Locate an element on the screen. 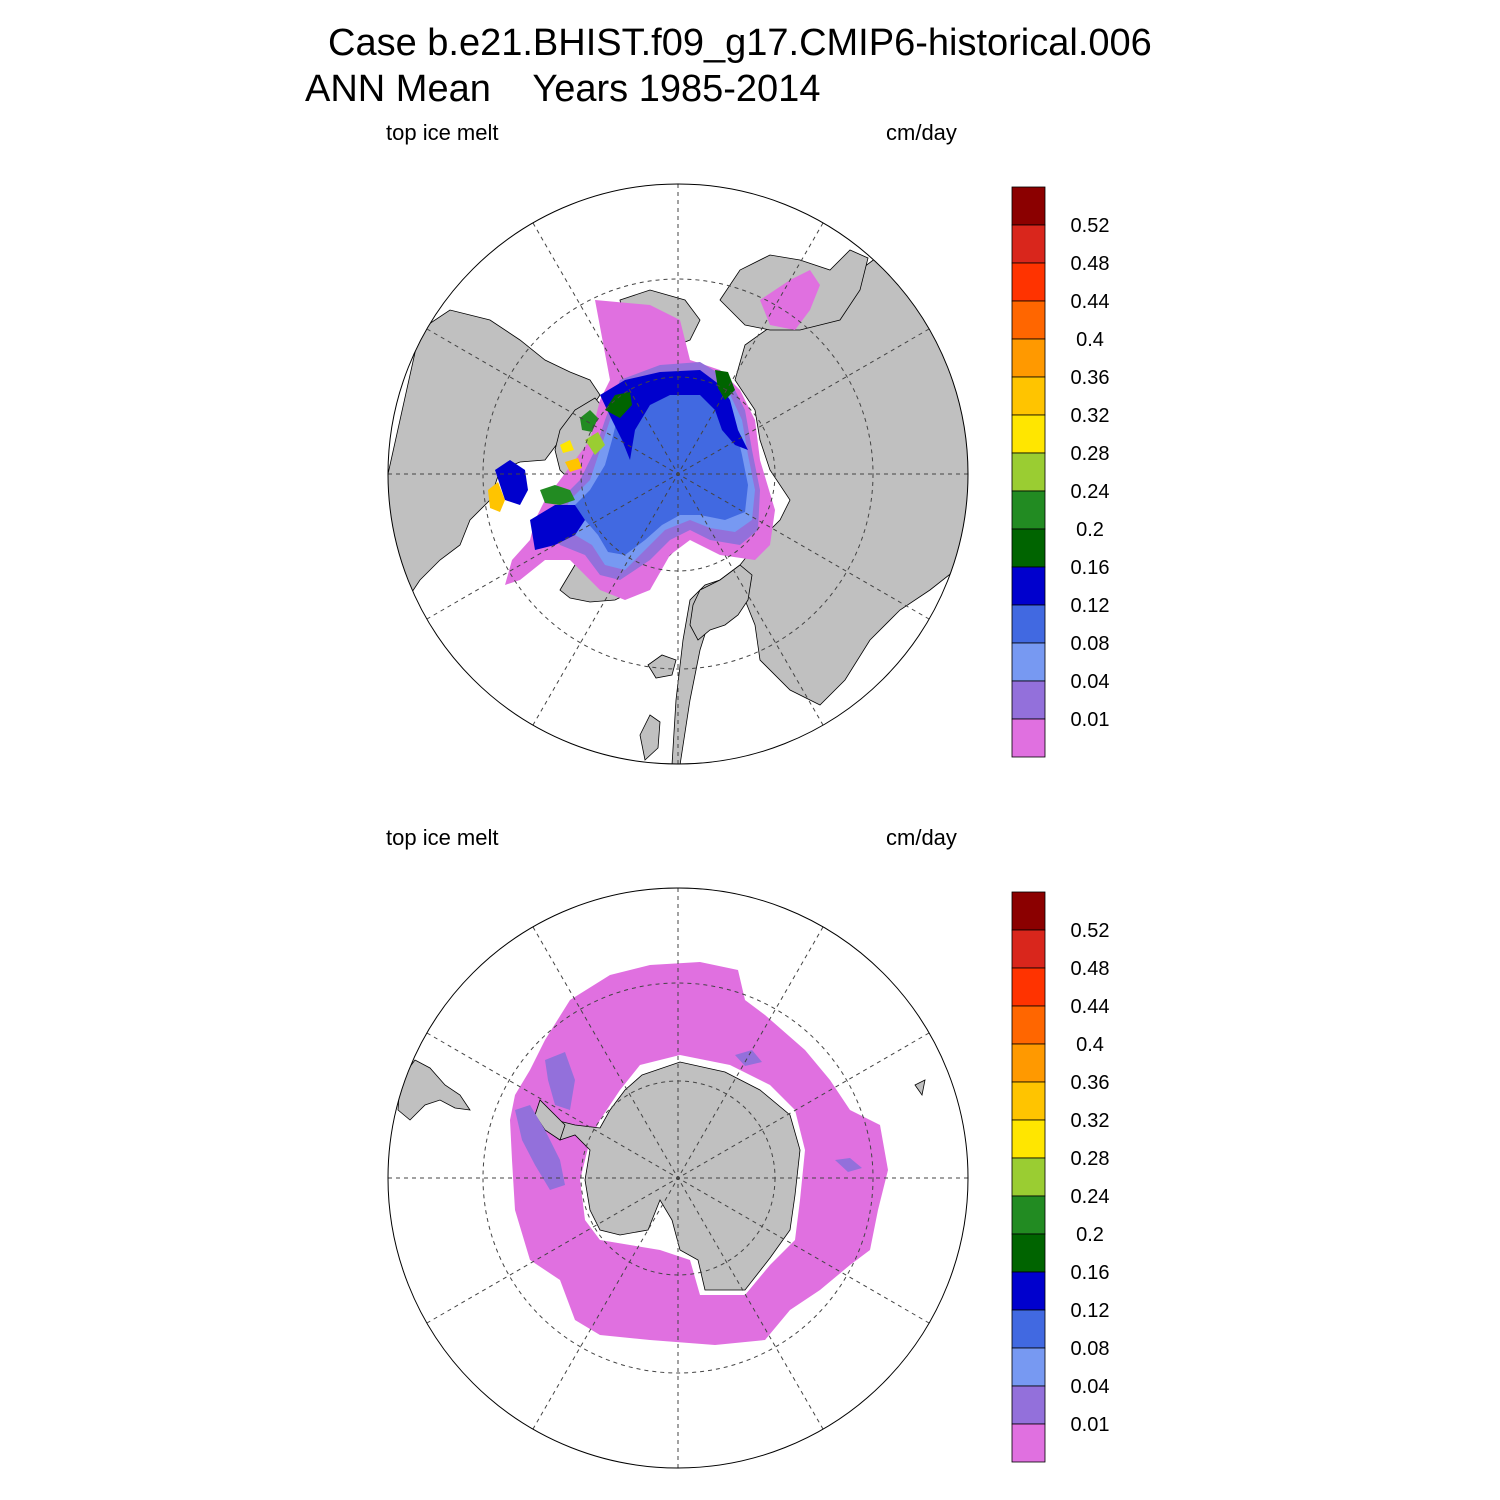 This screenshot has height=1500, width=1500. south-ice-band-0.04-east is located at coordinates (748, 1058).